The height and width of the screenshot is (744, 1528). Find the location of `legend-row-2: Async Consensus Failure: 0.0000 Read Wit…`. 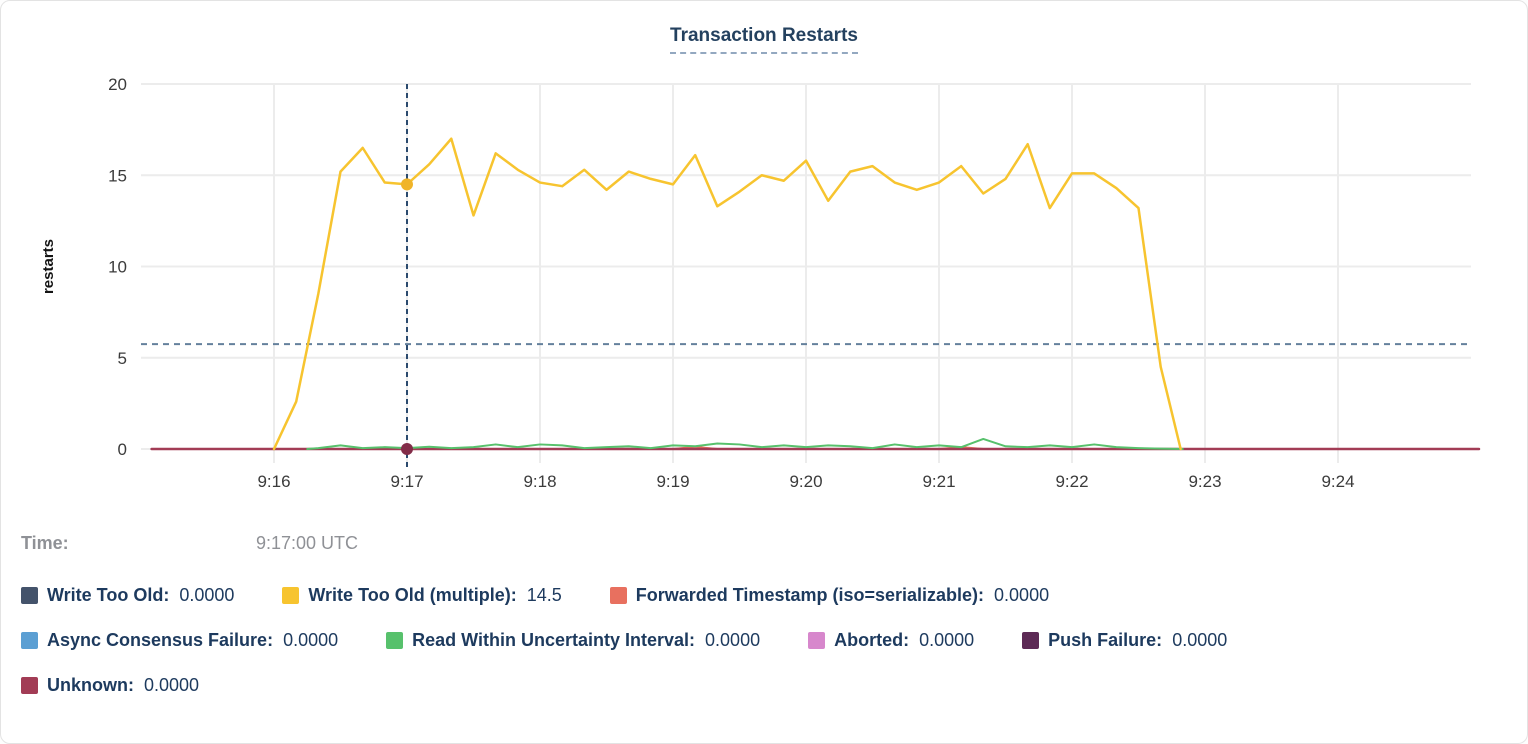

legend-row-2: Async Consensus Failure: 0.0000 Read Wit… is located at coordinates (624, 640).